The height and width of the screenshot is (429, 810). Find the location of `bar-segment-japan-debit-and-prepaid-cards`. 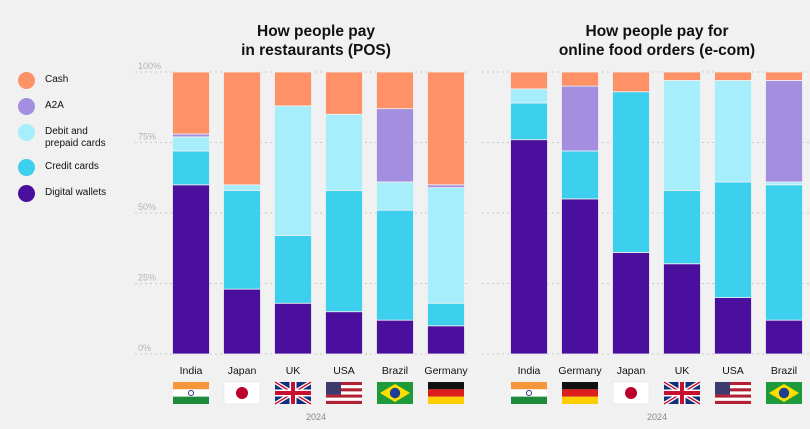

bar-segment-japan-debit-and-prepaid-cards is located at coordinates (242, 187).